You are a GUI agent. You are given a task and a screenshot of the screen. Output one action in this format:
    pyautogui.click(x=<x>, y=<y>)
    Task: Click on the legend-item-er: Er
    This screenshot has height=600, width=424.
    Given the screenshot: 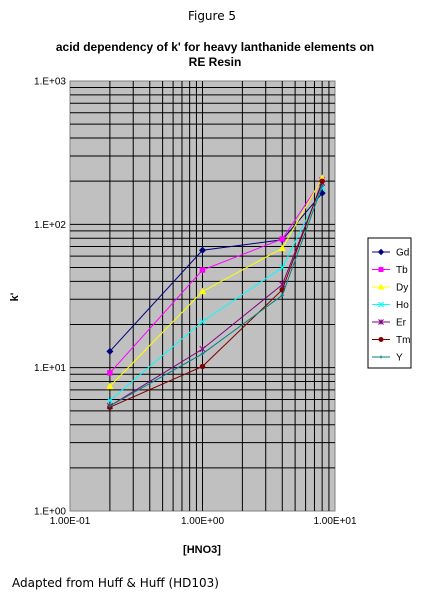 What is the action you would take?
    pyautogui.click(x=389, y=323)
    